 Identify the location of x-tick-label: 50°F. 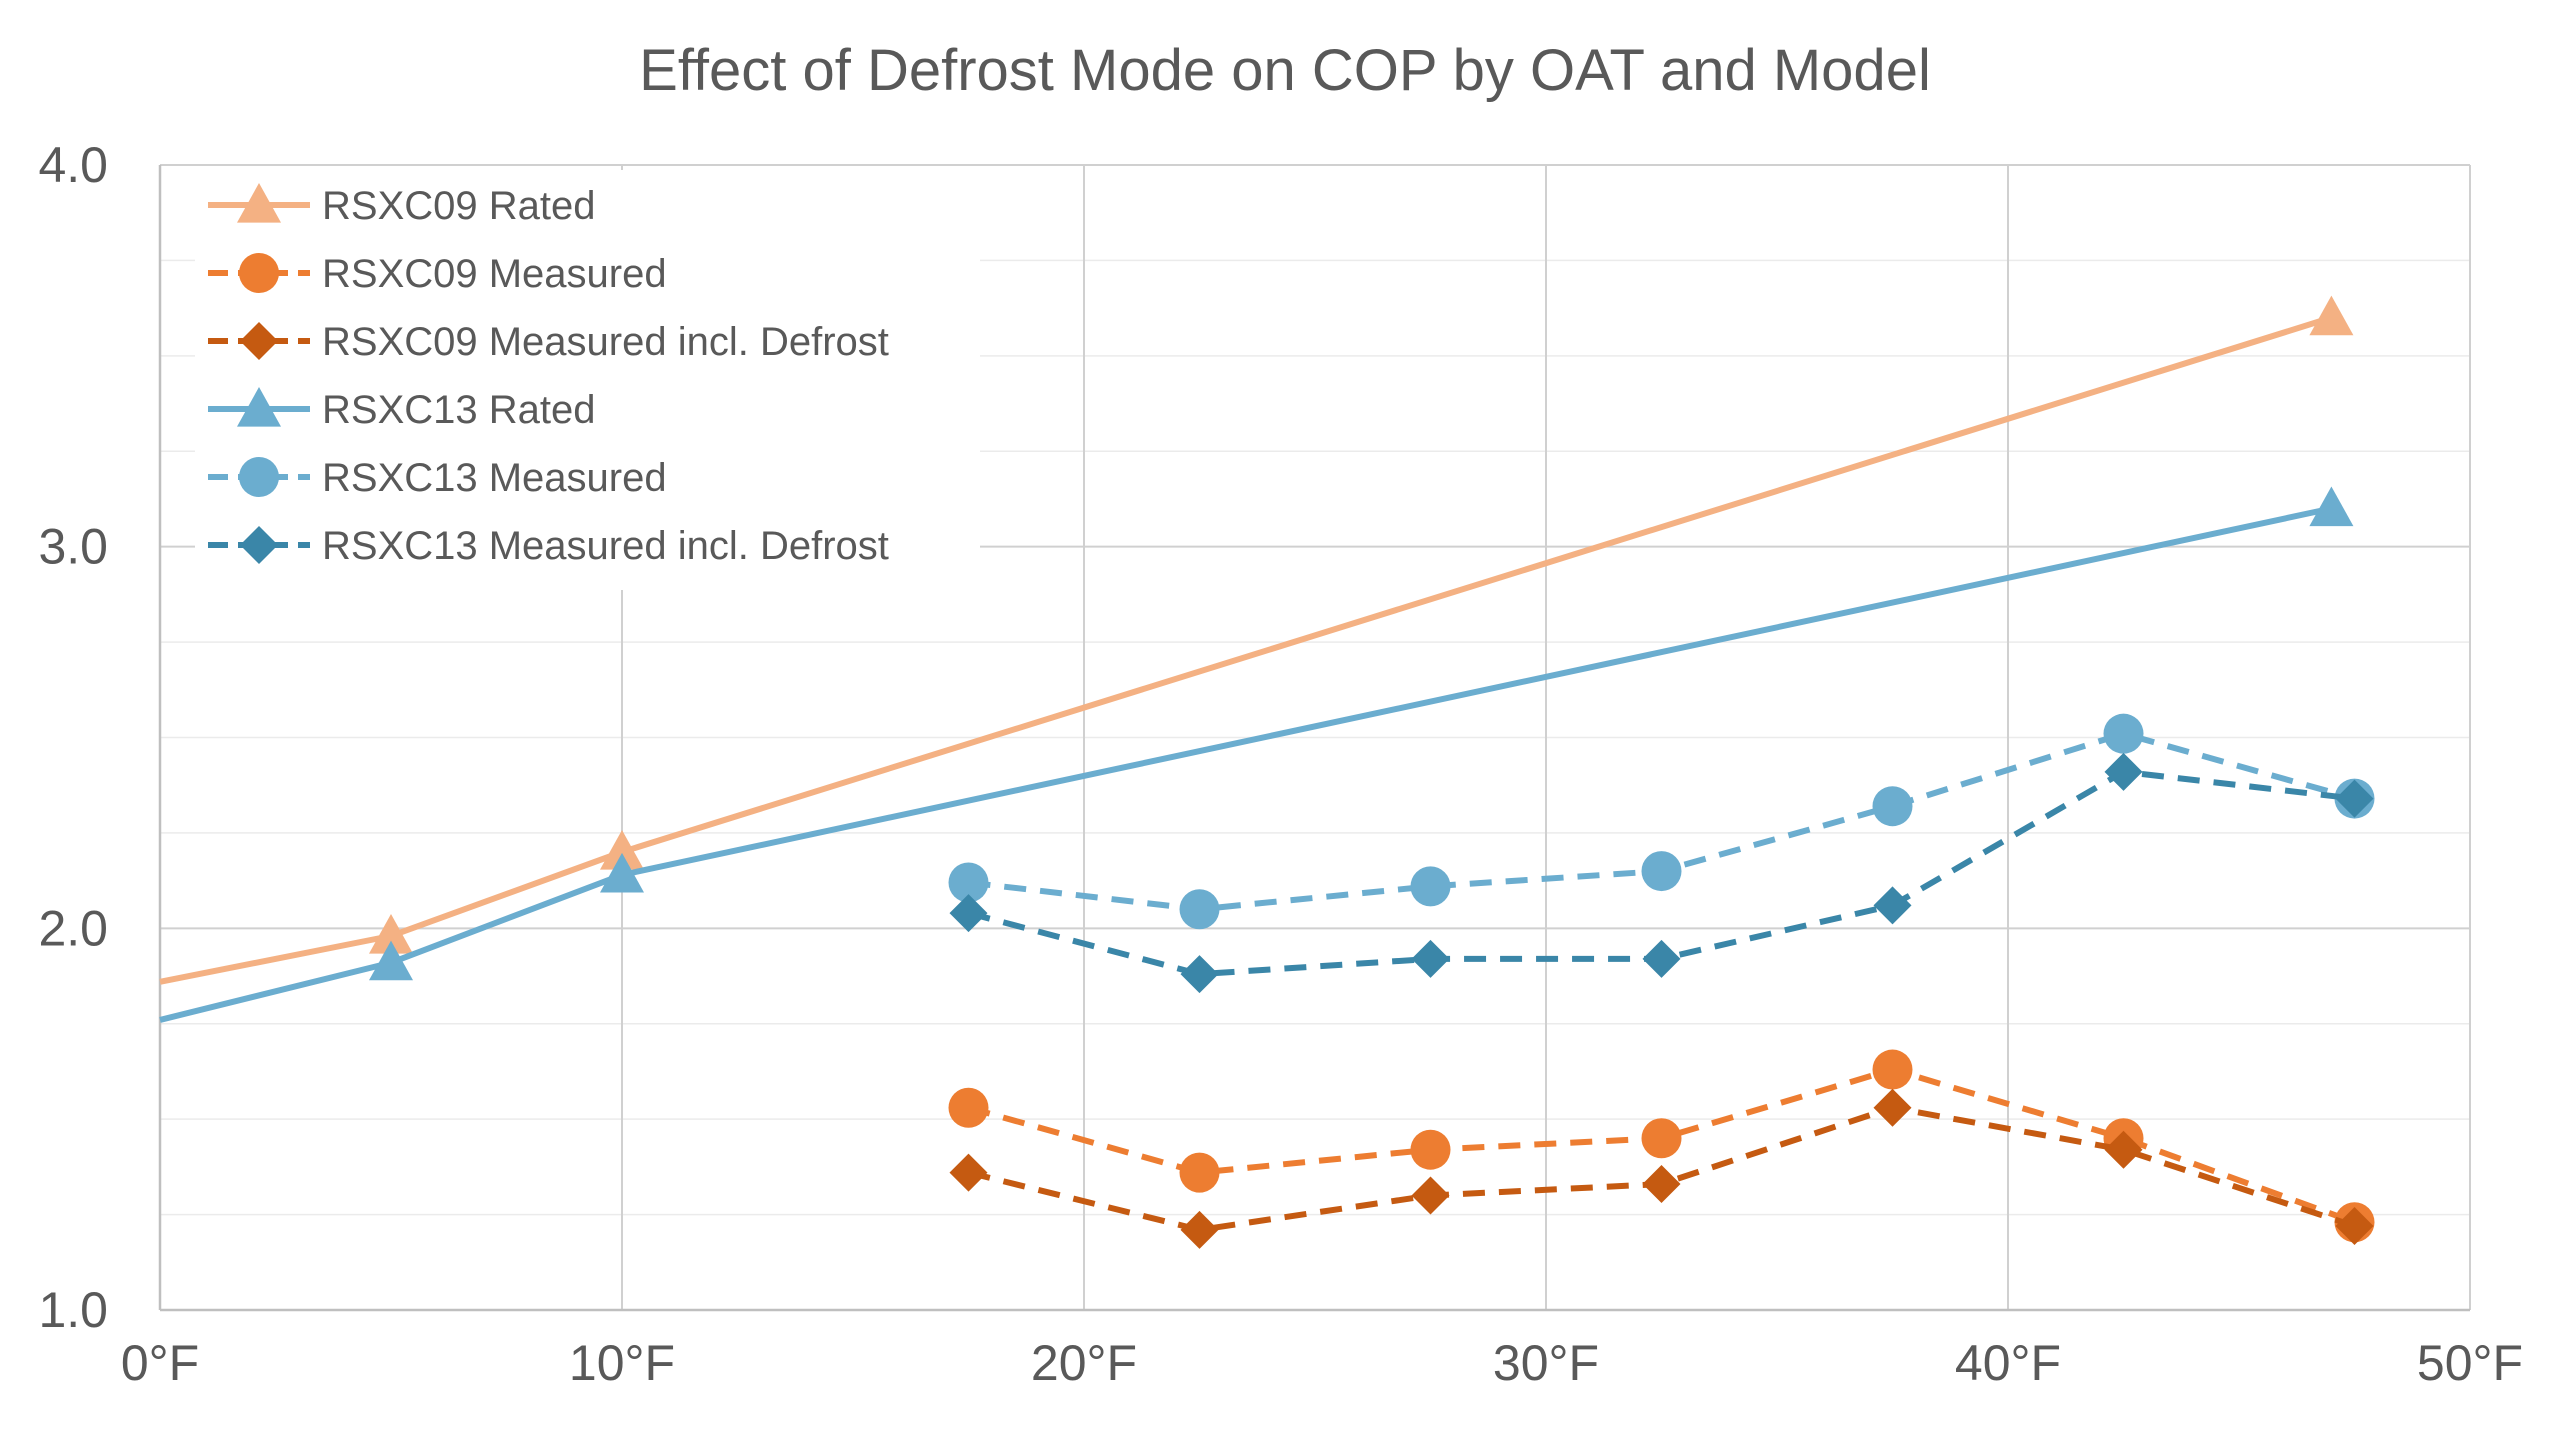
(2470, 1363).